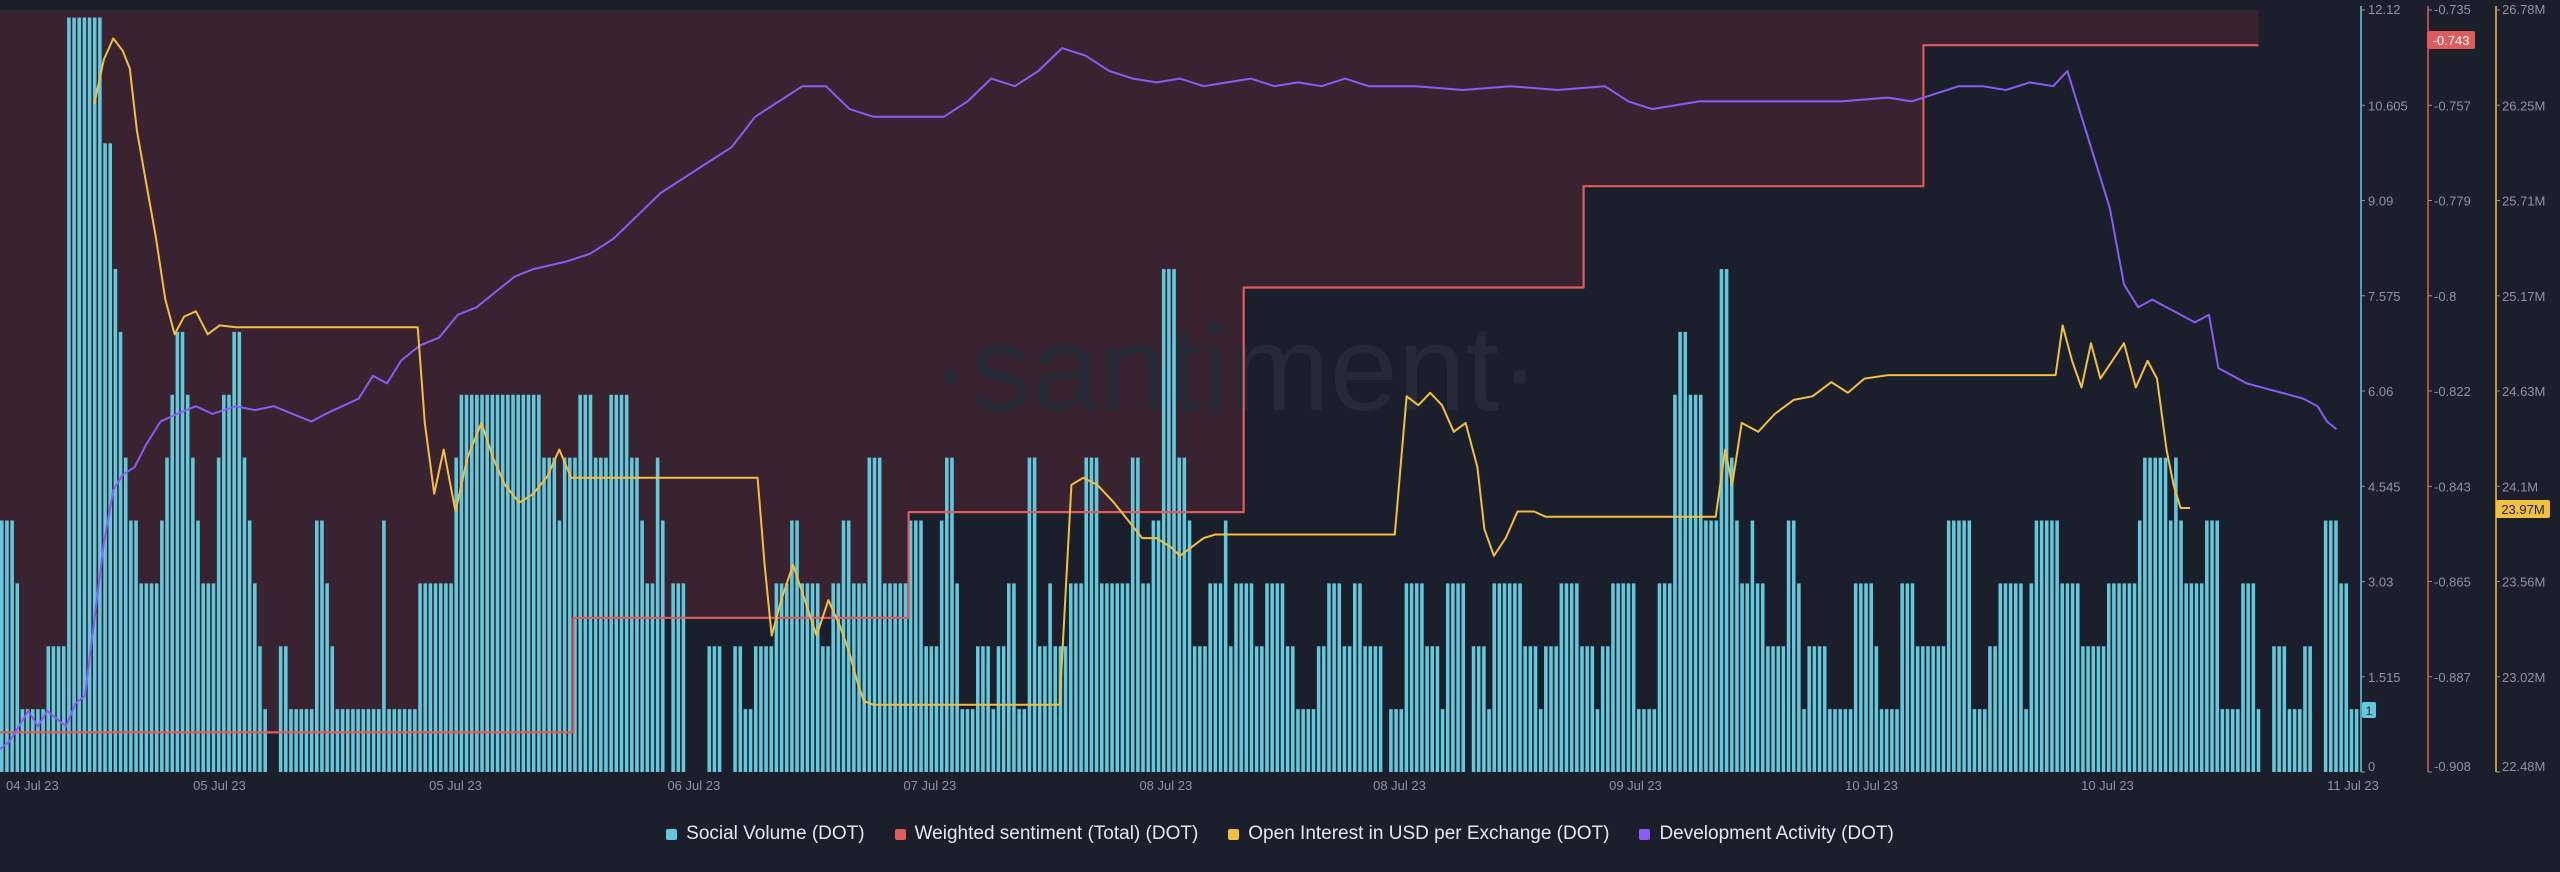  I want to click on weighted-sentiment-tick-label: -0.822, so click(2452, 391).